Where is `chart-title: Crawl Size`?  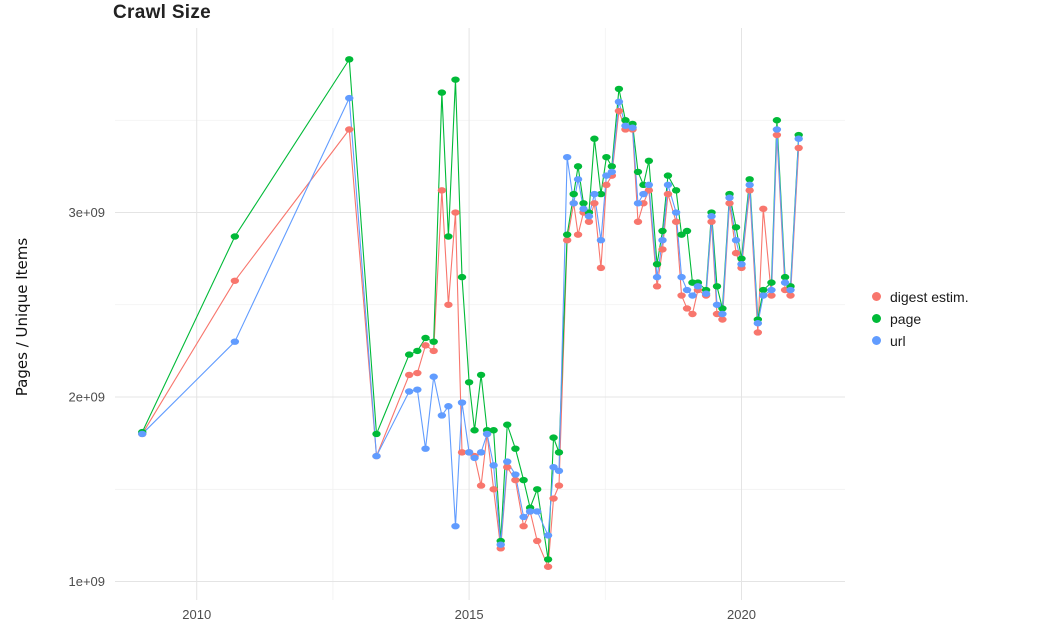
chart-title: Crawl Size is located at coordinates (162, 12).